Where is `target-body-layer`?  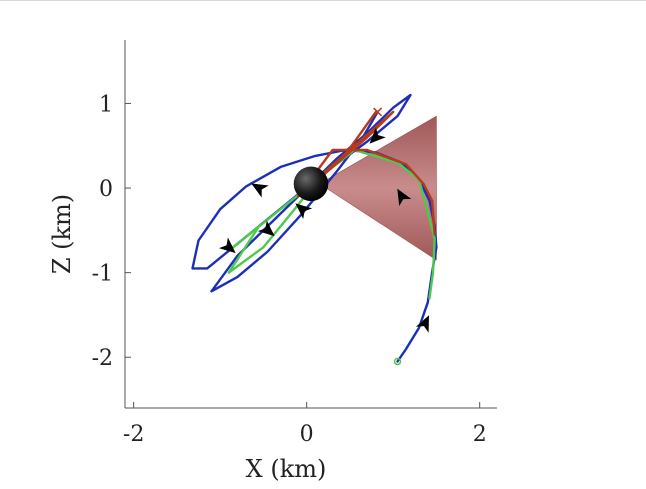 target-body-layer is located at coordinates (311, 184).